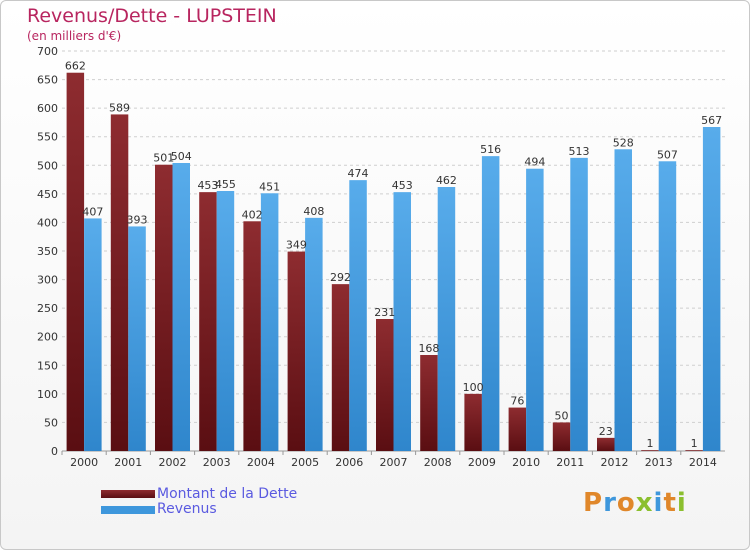 Image resolution: width=750 pixels, height=550 pixels. I want to click on x-tick-label-2006: 2006, so click(349, 462).